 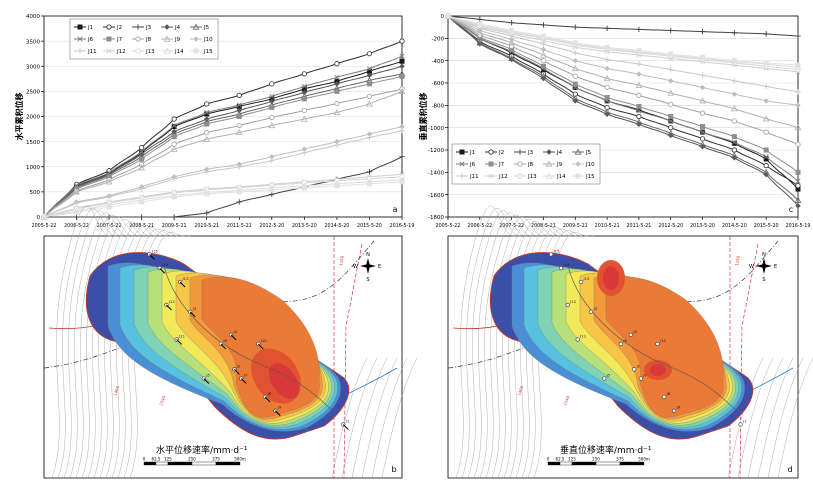 I want to click on legend-marker-j4, so click(x=549, y=152).